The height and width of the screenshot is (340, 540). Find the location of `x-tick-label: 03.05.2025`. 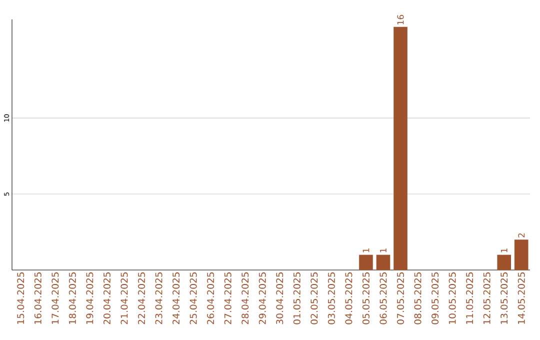

x-tick-label: 03.05.2025 is located at coordinates (331, 298).